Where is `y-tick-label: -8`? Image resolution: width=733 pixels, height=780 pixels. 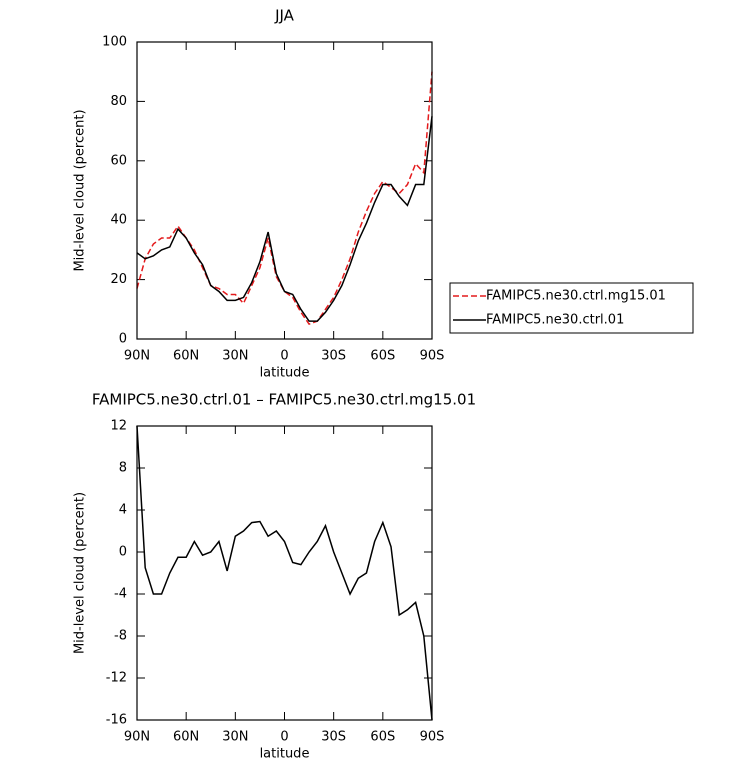 y-tick-label: -8 is located at coordinates (120, 636).